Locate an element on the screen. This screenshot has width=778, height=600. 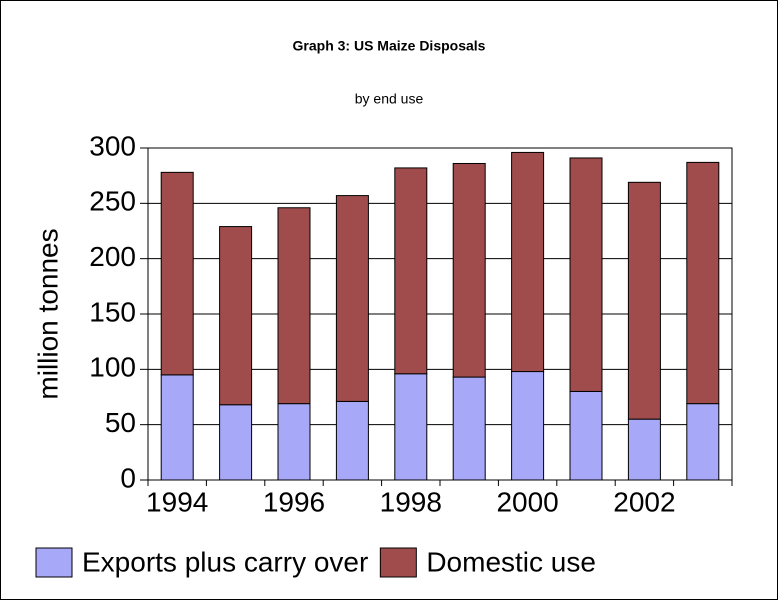
x-tick-label: 1998 is located at coordinates (411, 501).